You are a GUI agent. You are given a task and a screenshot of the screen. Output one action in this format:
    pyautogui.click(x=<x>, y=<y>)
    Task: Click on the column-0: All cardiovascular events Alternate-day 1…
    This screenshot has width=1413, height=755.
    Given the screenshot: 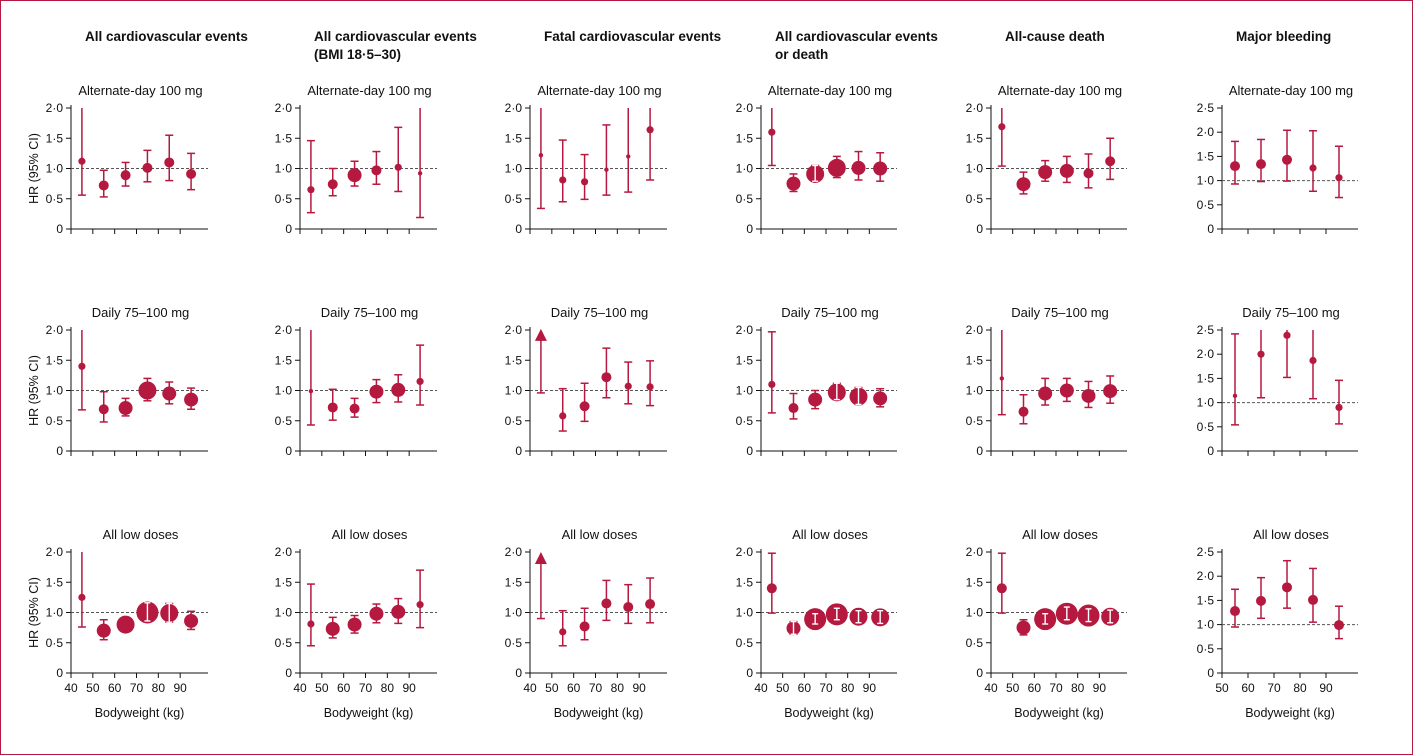 What is the action you would take?
    pyautogui.click(x=137, y=374)
    